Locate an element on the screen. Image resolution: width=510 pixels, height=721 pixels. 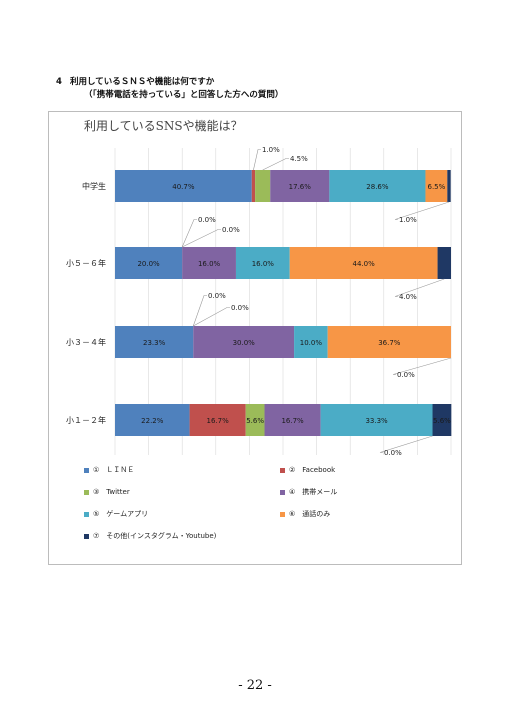
category-label: 小５－６年 is located at coordinates (86, 263).